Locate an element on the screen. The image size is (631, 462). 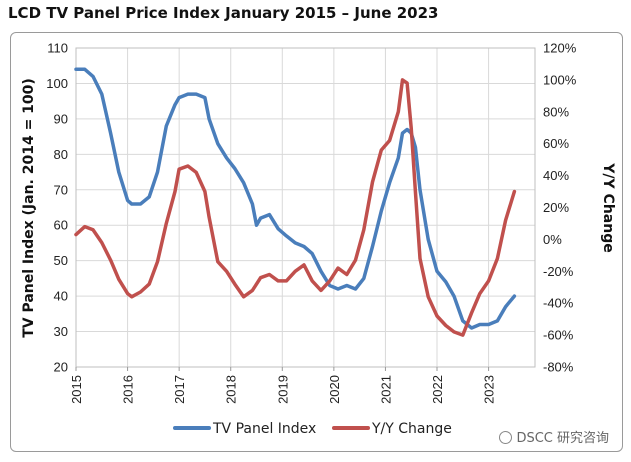
y2-tick-label: -40% is located at coordinates (558, 303).